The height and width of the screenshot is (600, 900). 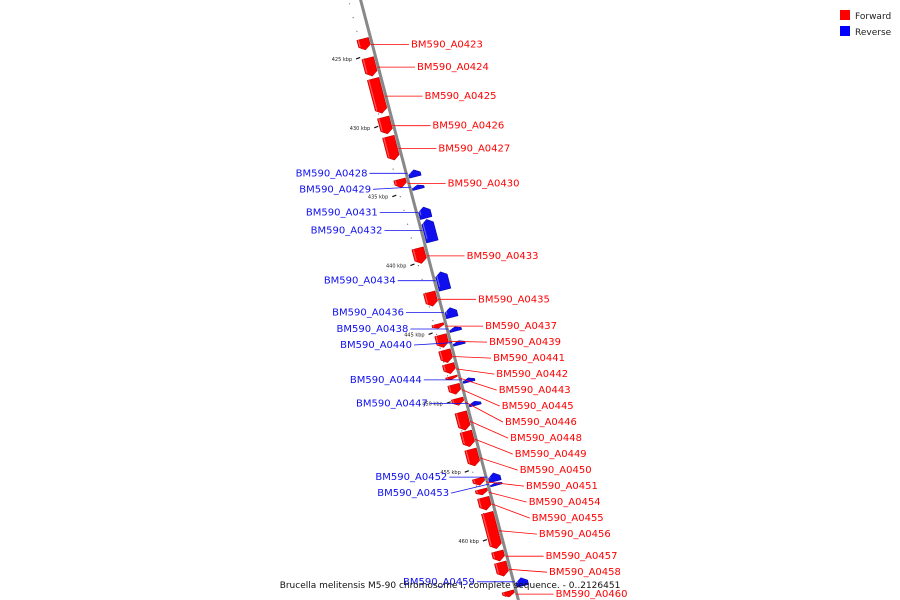 I want to click on gene-label: BM590_A0439, so click(x=525, y=342).